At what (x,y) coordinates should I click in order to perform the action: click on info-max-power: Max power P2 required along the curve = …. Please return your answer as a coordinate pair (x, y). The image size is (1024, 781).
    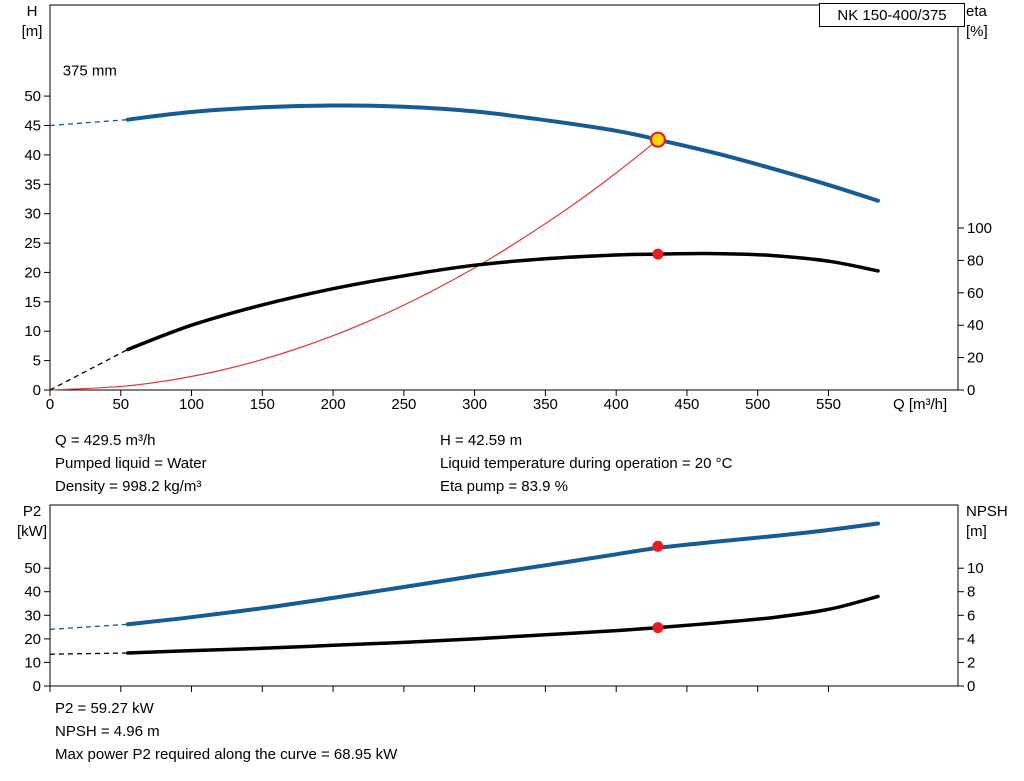
    Looking at the image, I should click on (226, 754).